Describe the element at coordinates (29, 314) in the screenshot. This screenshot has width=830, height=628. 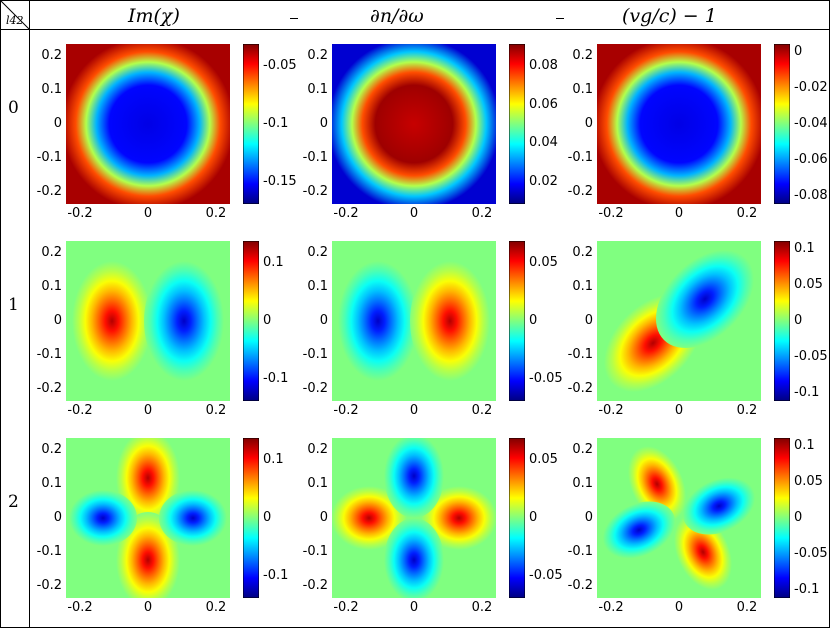
I see `row-label-divider` at that location.